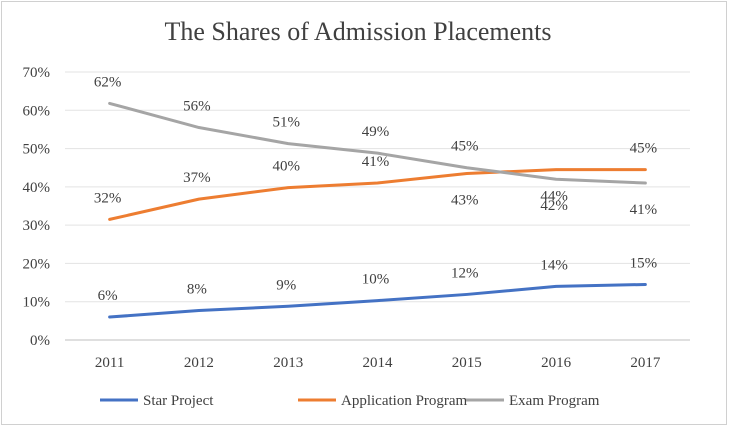  I want to click on x-tick-label: 2011, so click(109, 363).